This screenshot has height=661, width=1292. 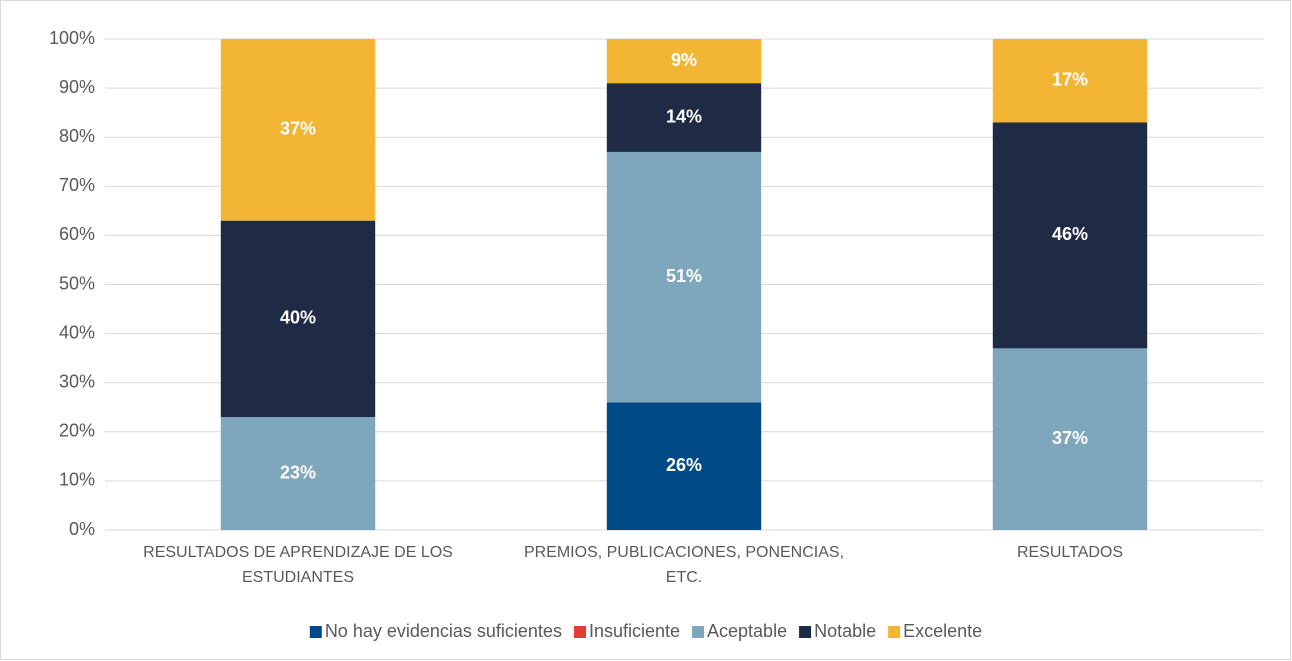 I want to click on y-tick-label: 50%, so click(x=77, y=283).